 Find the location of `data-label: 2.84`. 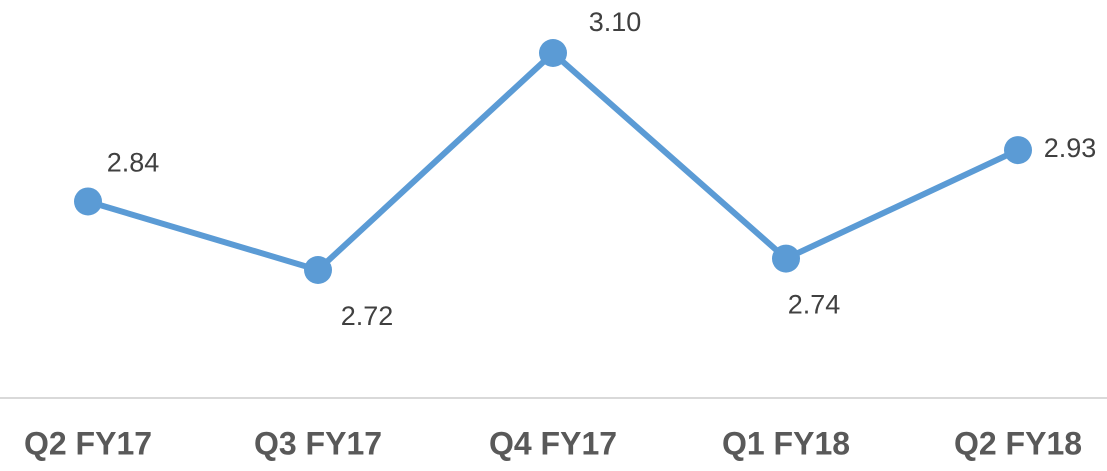

data-label: 2.84 is located at coordinates (133, 163).